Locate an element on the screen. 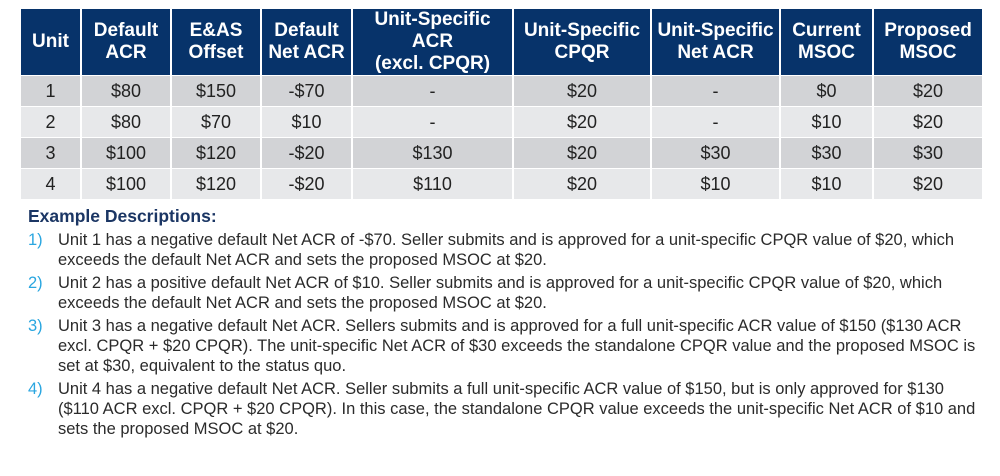 This screenshot has width=1000, height=476. table-cell: $110 is located at coordinates (432, 184).